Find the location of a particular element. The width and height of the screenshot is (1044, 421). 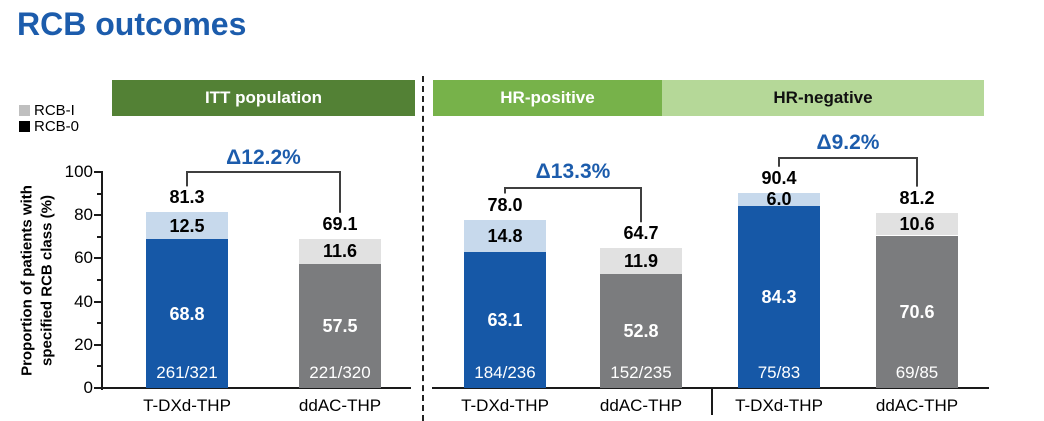

bar-segment-rcb0-itt-t-dxd-thp is located at coordinates (187, 313).